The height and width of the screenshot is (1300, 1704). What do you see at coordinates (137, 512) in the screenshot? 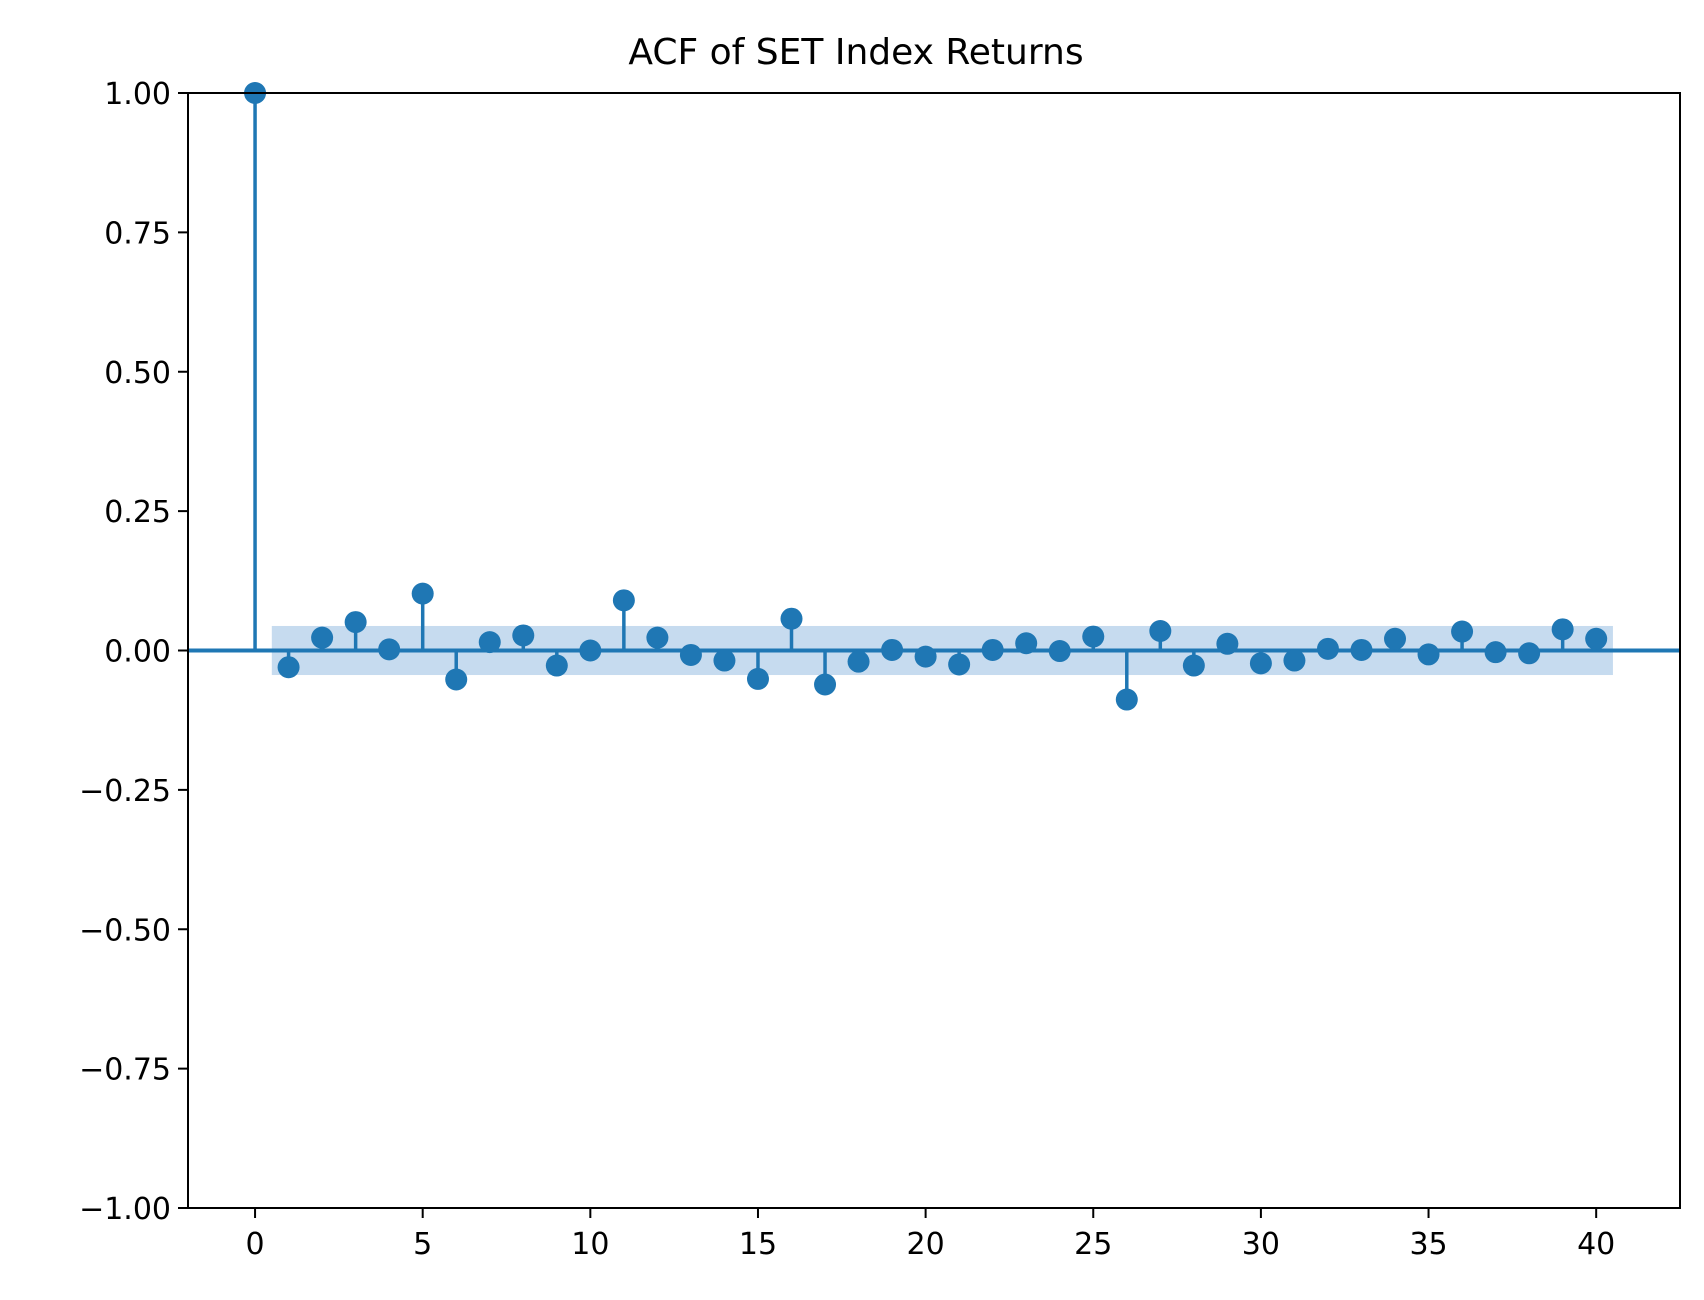
I see `y-tick-label: 0.25` at bounding box center [137, 512].